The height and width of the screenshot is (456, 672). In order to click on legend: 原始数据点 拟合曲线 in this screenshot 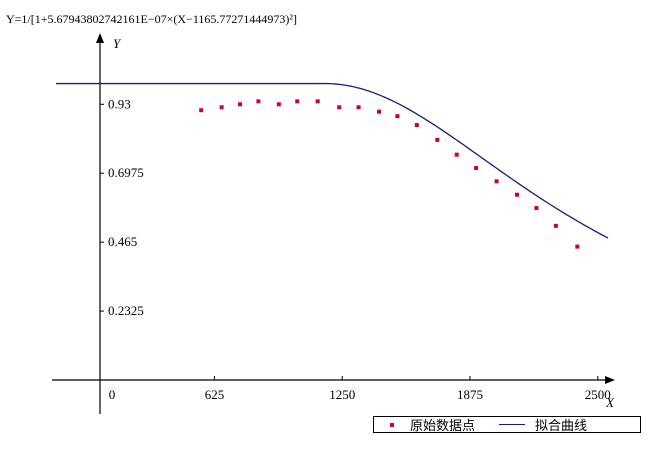, I will do `click(507, 424)`.